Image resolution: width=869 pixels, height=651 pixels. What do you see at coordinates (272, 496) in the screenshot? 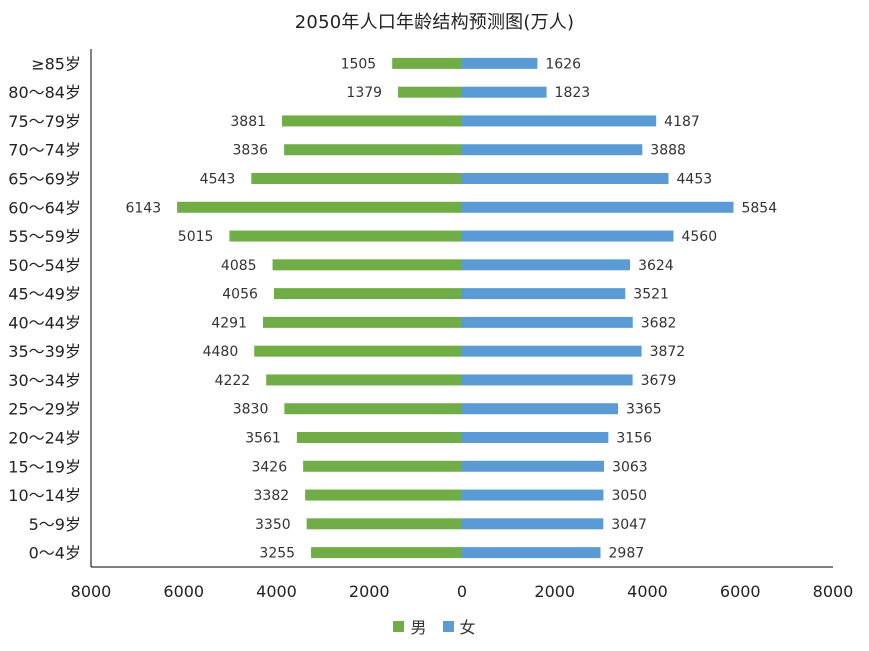
I see `data-label-male: 3382` at bounding box center [272, 496].